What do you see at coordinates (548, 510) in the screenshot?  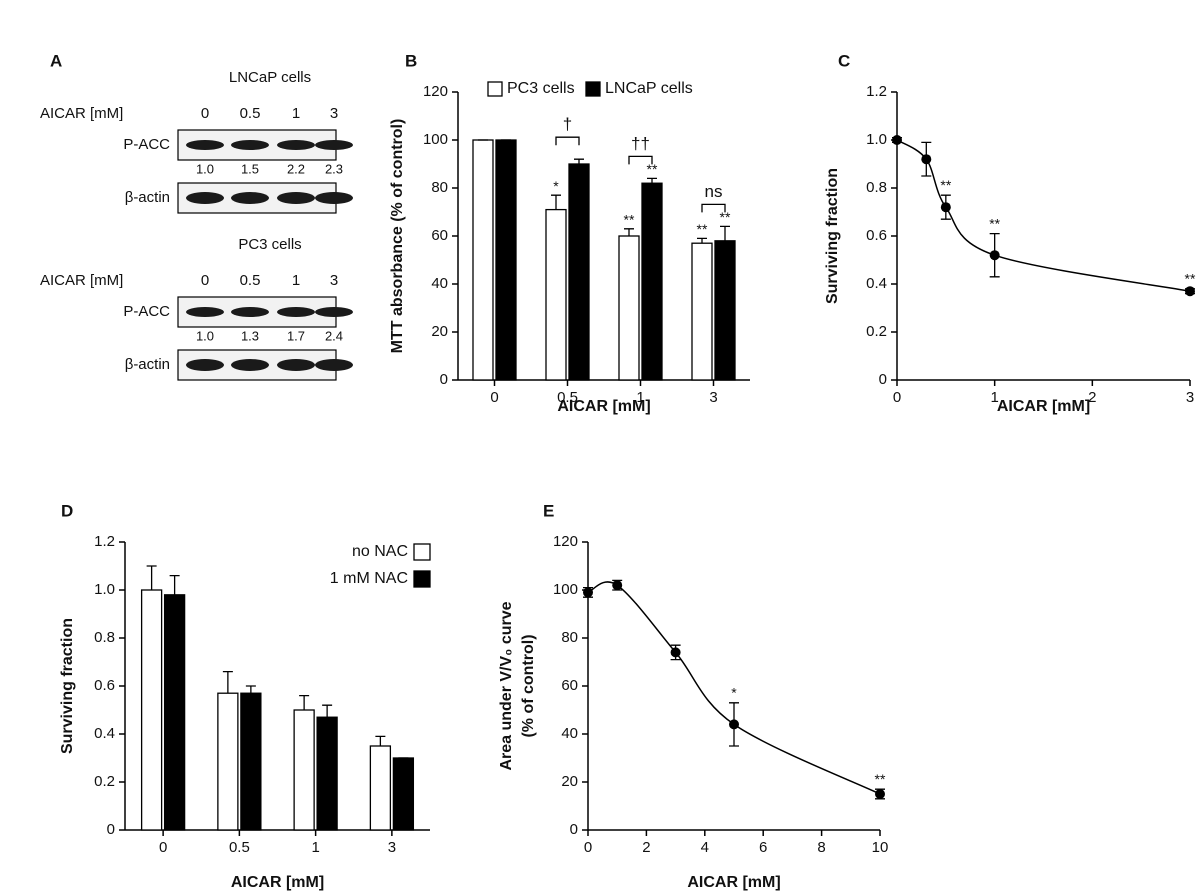 I see `panel-label: E` at bounding box center [548, 510].